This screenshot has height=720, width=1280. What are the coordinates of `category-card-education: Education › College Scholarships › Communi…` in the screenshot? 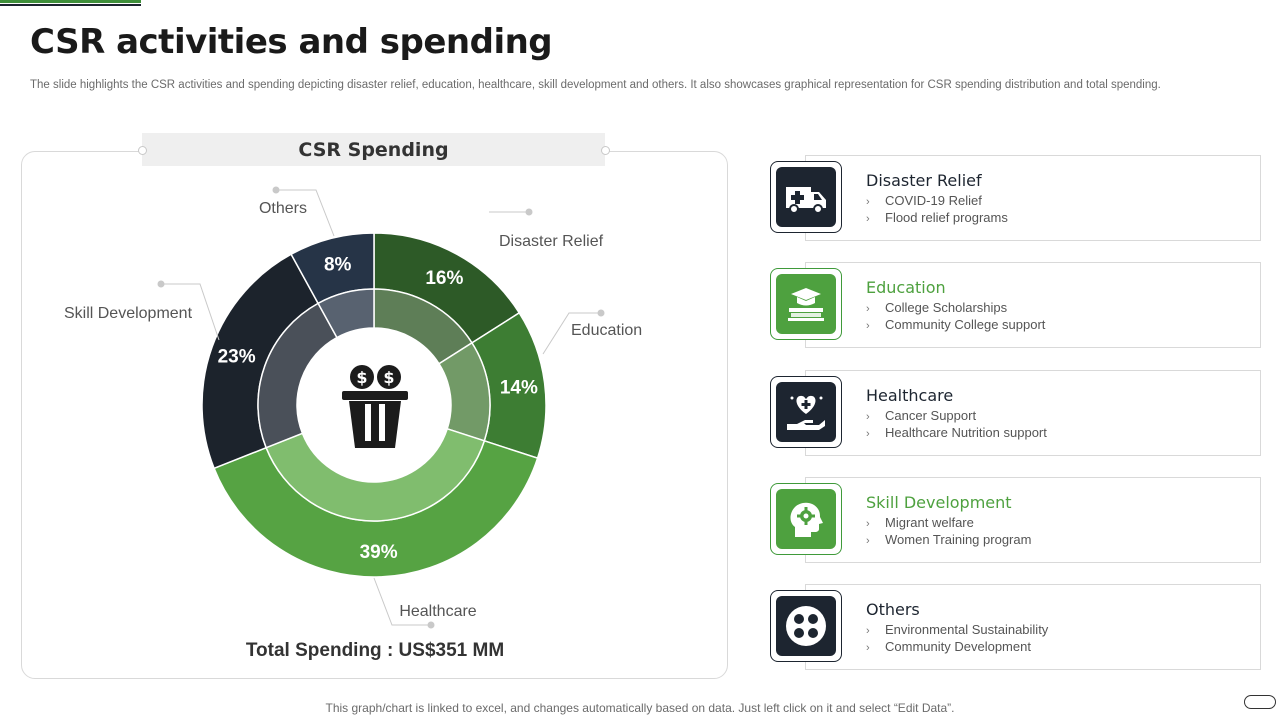 It's located at (1015, 305).